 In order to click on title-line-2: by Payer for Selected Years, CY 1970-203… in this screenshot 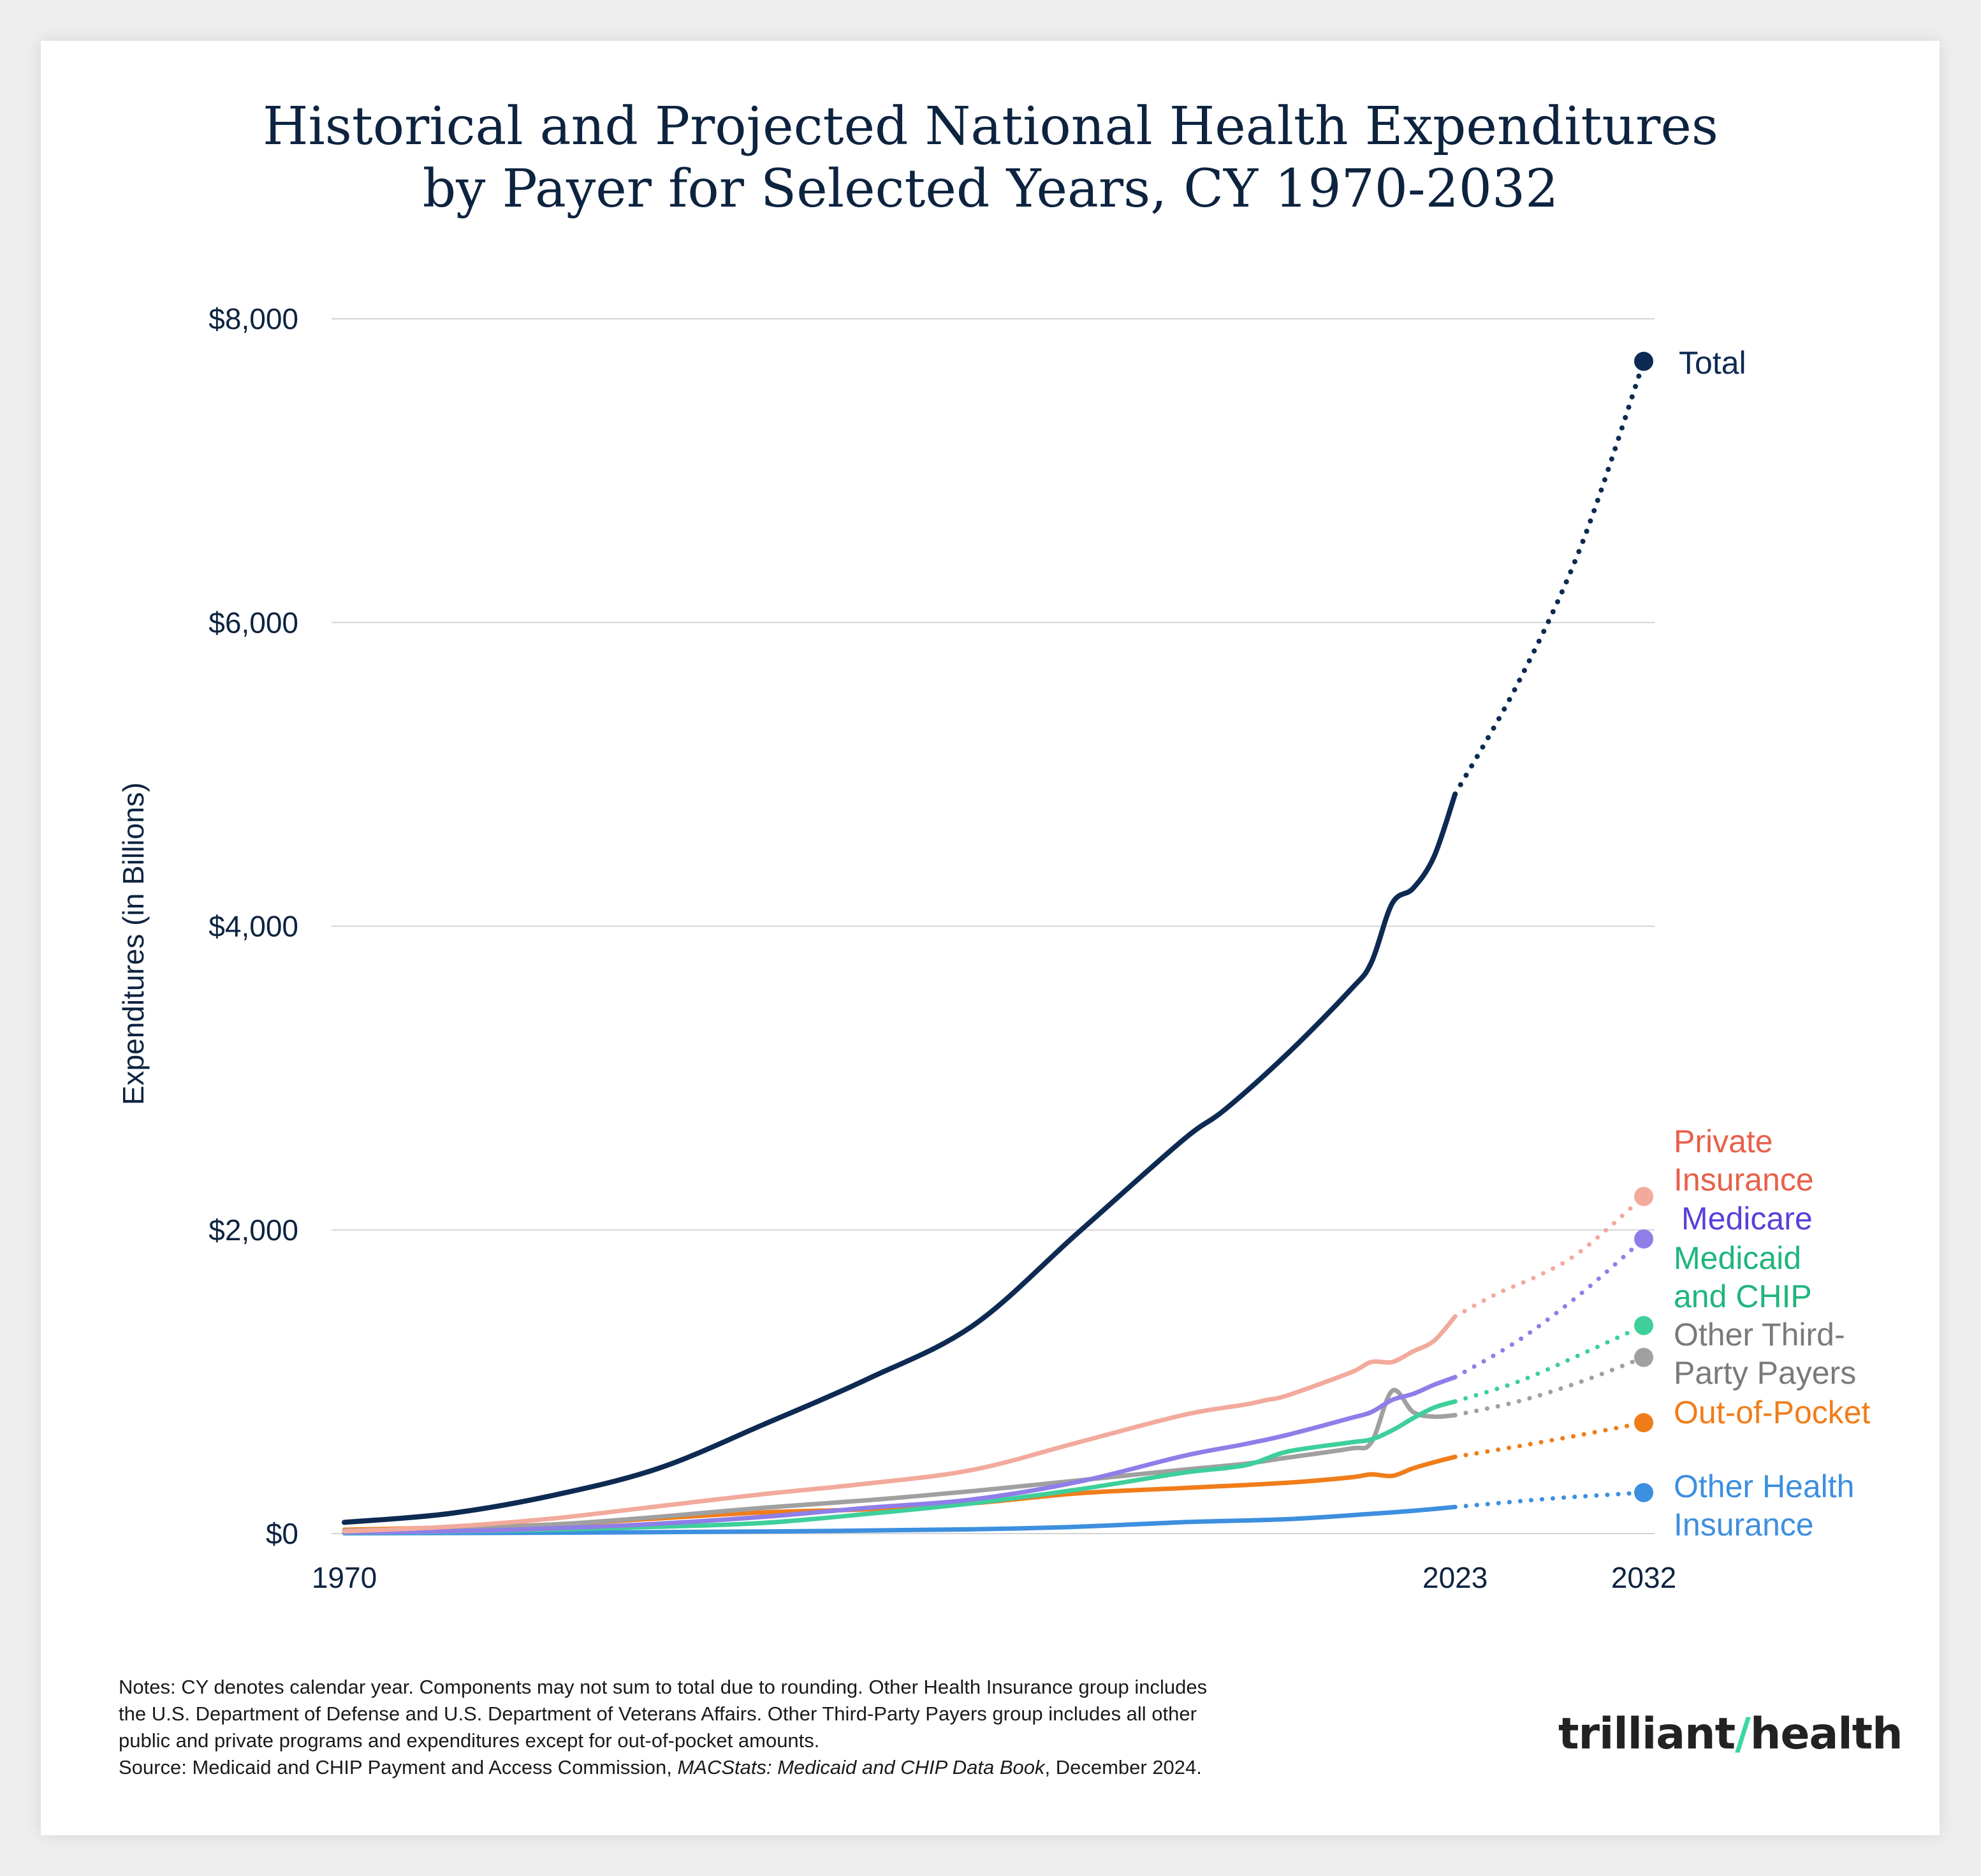, I will do `click(990, 189)`.